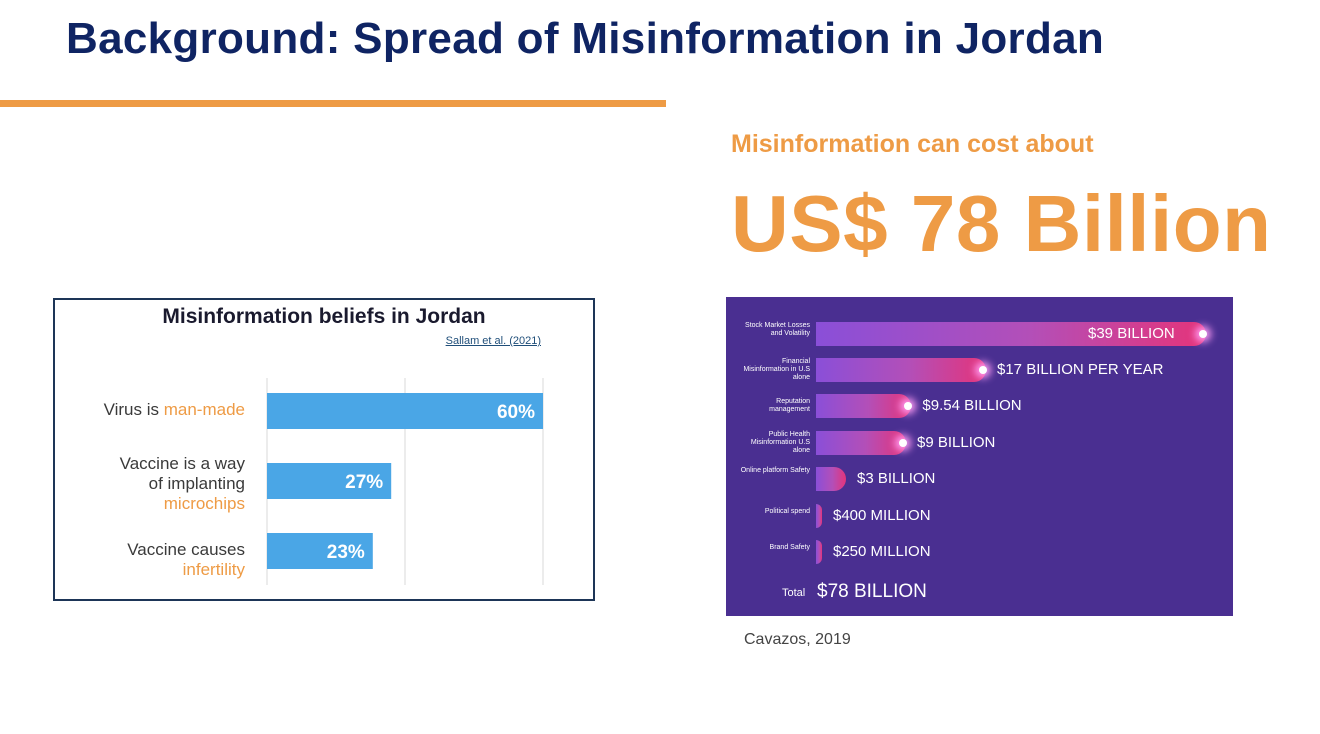  I want to click on category-label: Vaccine is a way of implanting microchips, so click(150, 484).